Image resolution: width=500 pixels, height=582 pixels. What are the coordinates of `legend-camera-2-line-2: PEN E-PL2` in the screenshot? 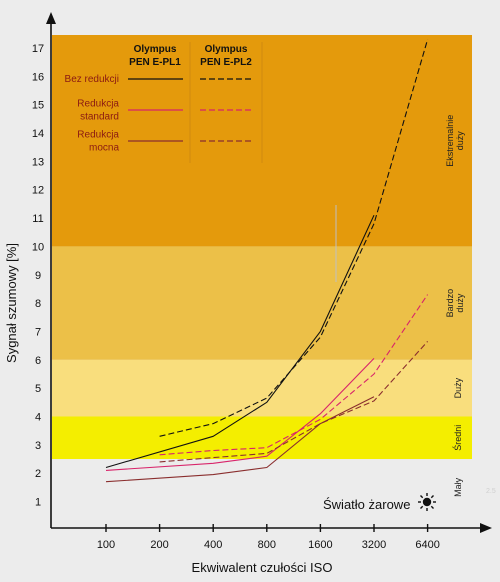 It's located at (226, 62).